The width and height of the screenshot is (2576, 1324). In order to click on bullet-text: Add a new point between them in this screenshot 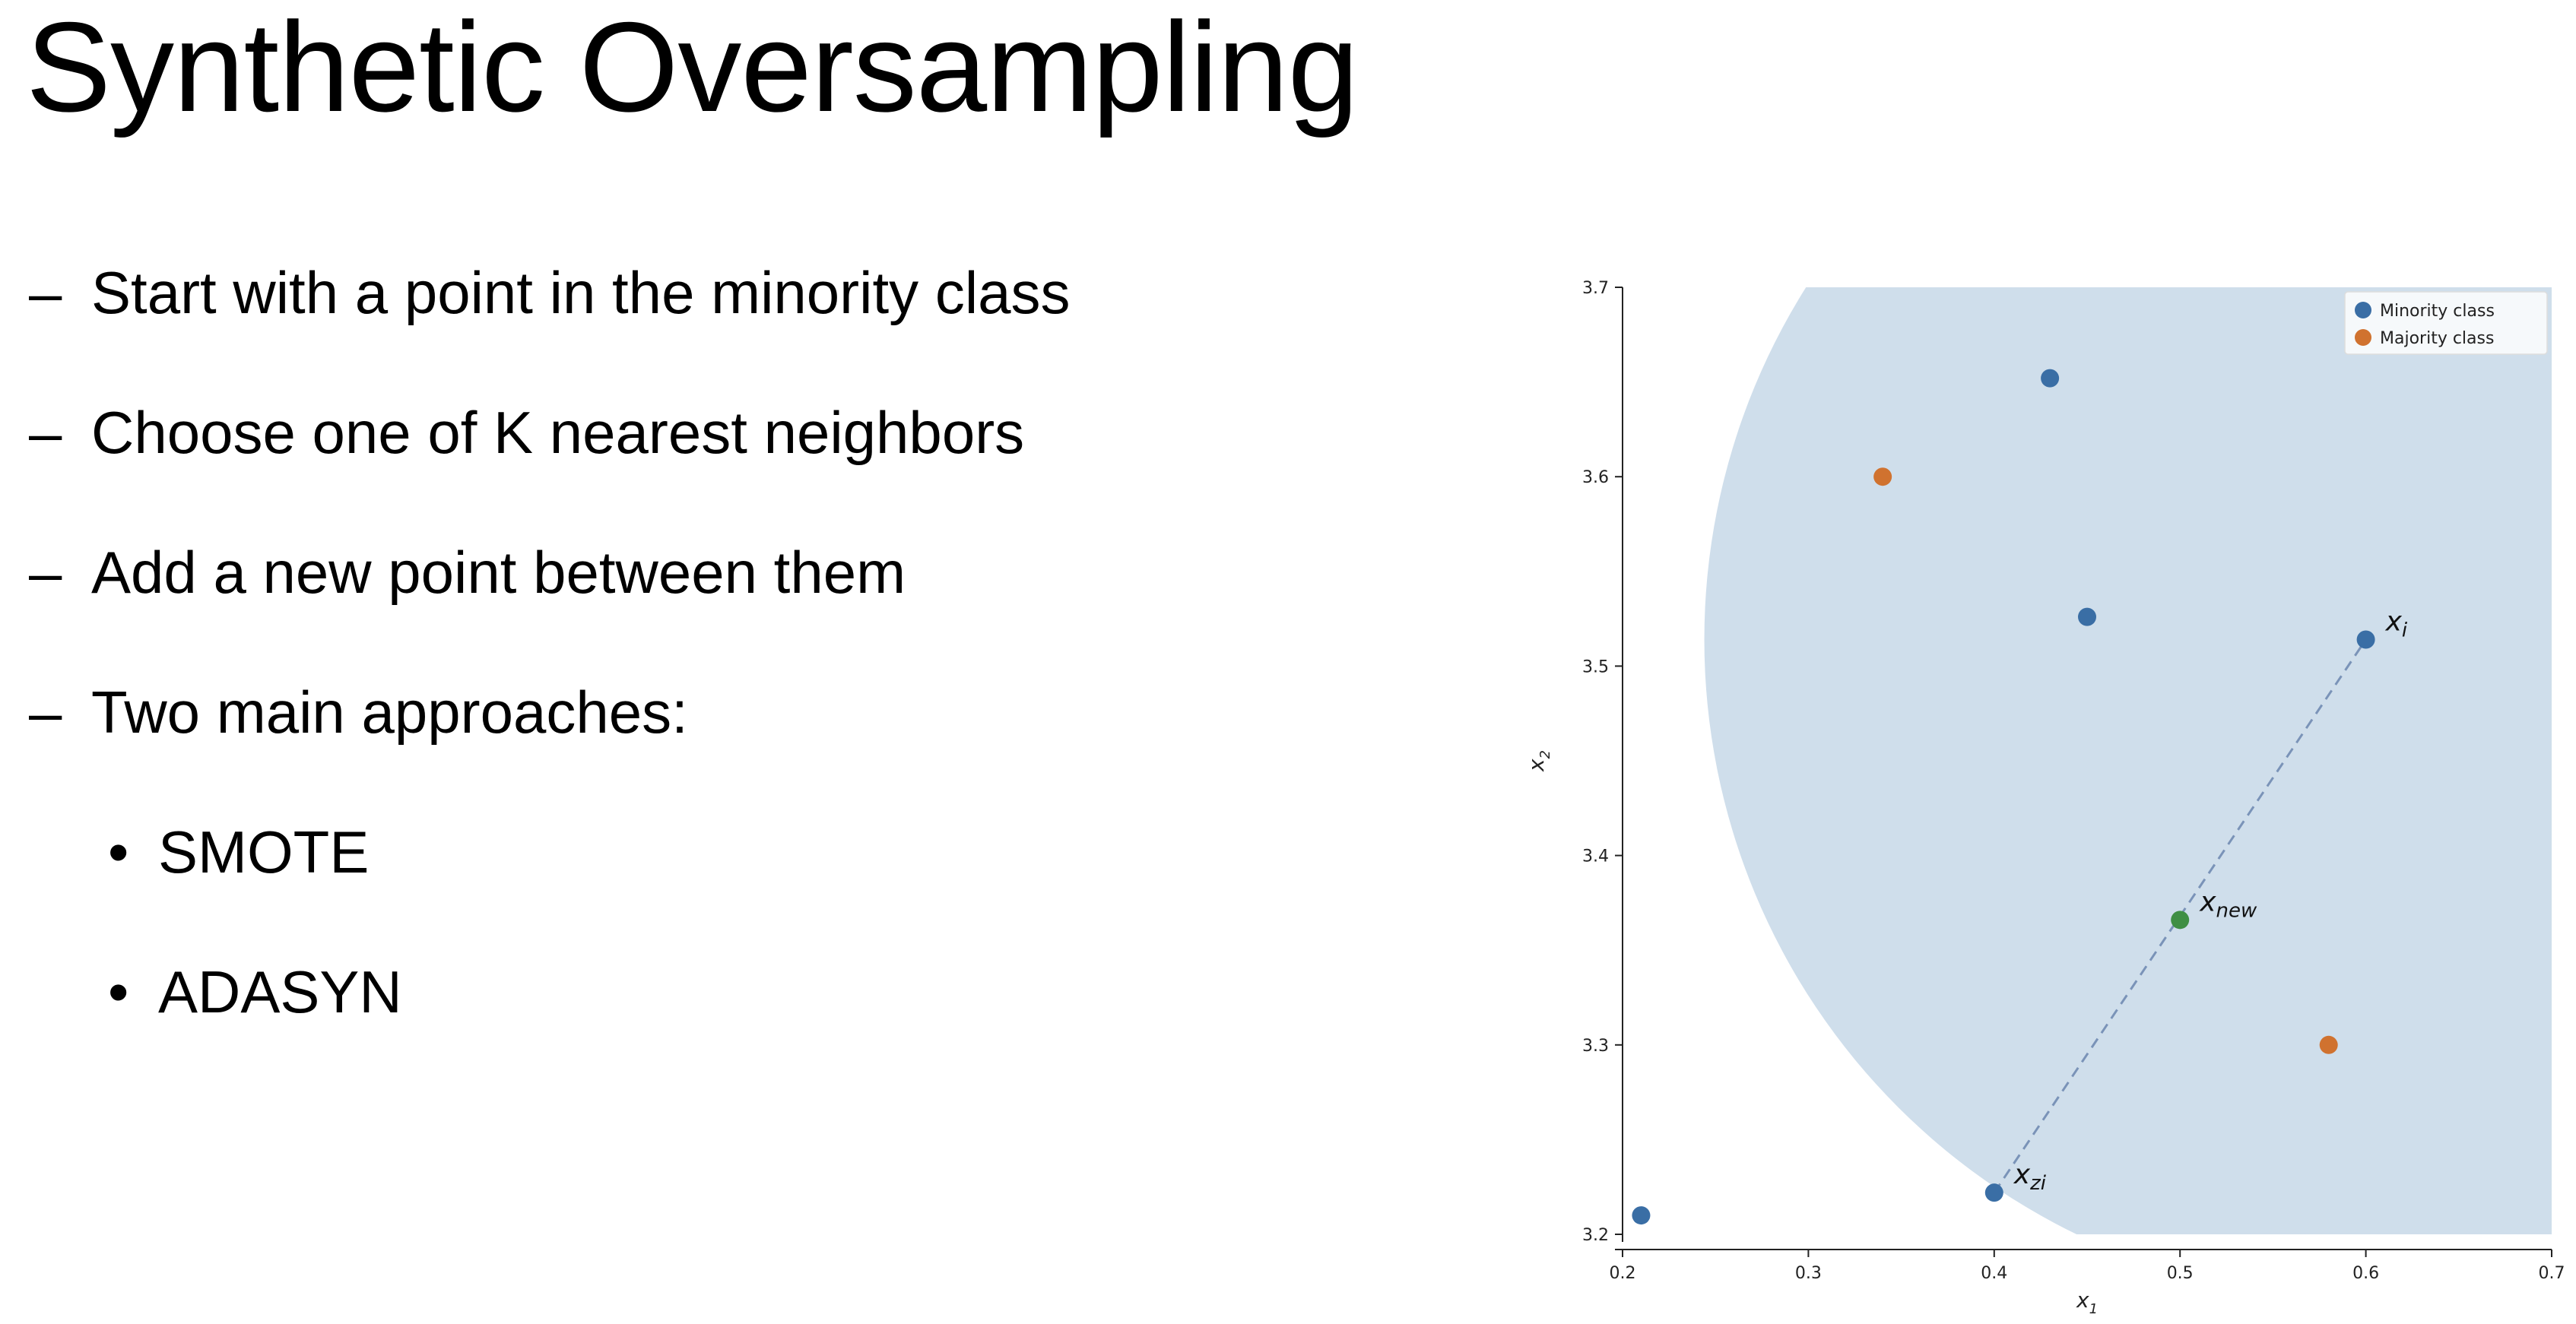, I will do `click(498, 572)`.